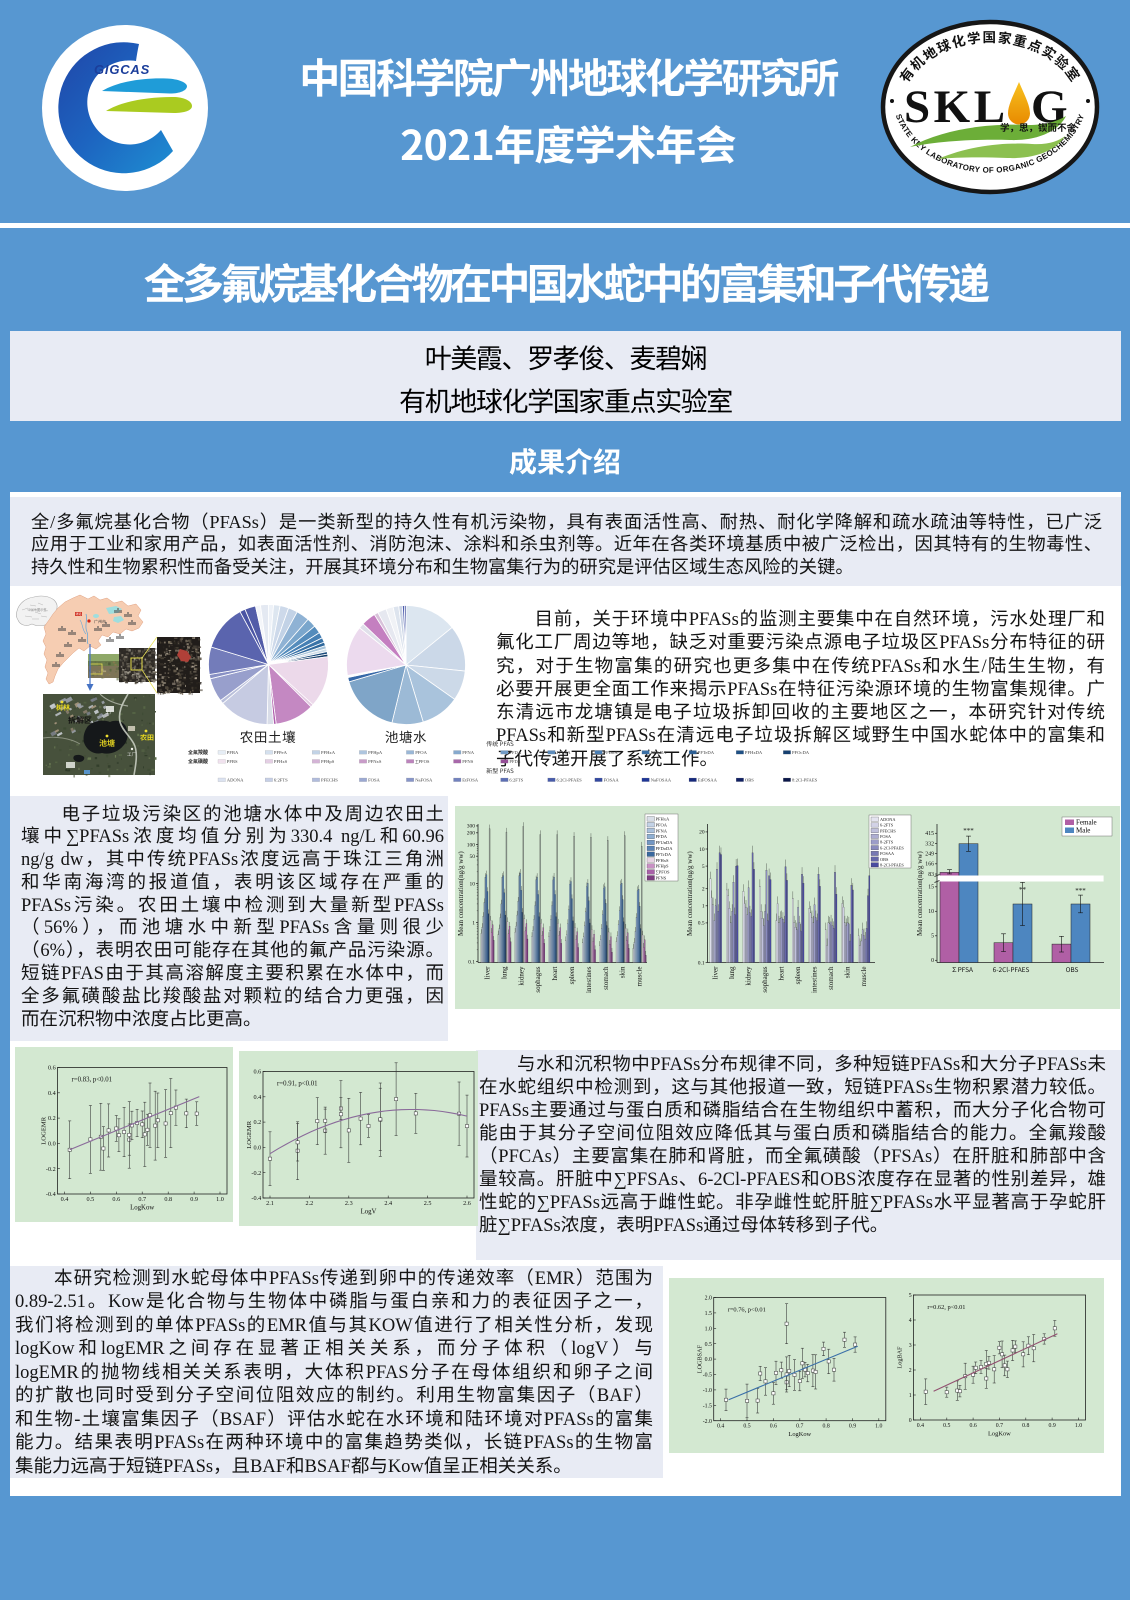  What do you see at coordinates (500, 770) in the screenshot?
I see `svg-text: 新型 PFAS` at bounding box center [500, 770].